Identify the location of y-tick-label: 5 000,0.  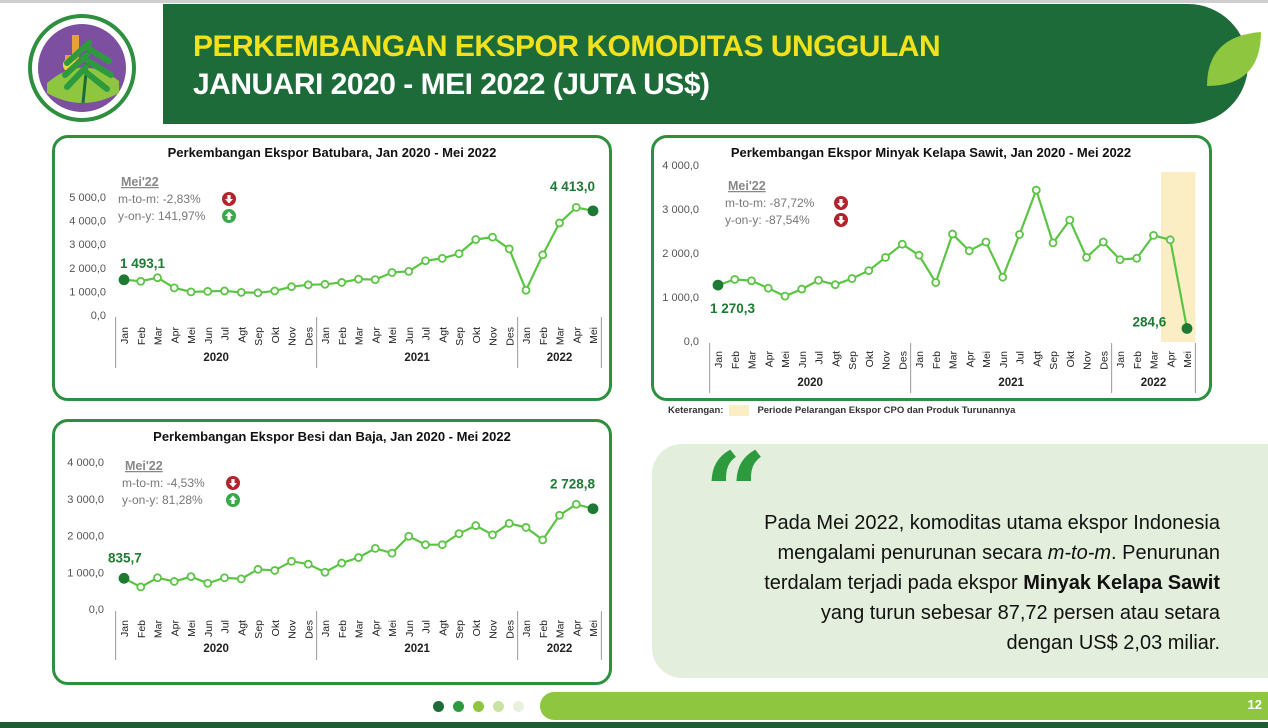
(87, 198).